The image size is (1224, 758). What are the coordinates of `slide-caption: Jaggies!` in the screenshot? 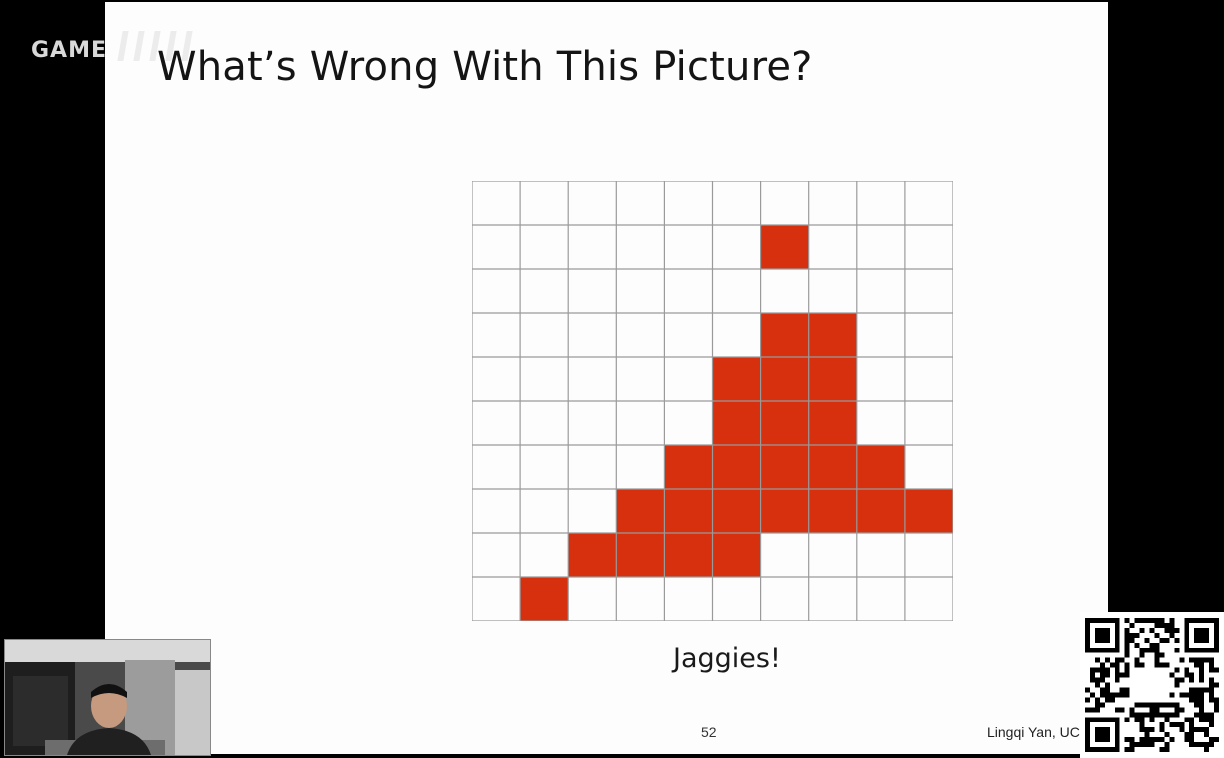 It's located at (727, 658).